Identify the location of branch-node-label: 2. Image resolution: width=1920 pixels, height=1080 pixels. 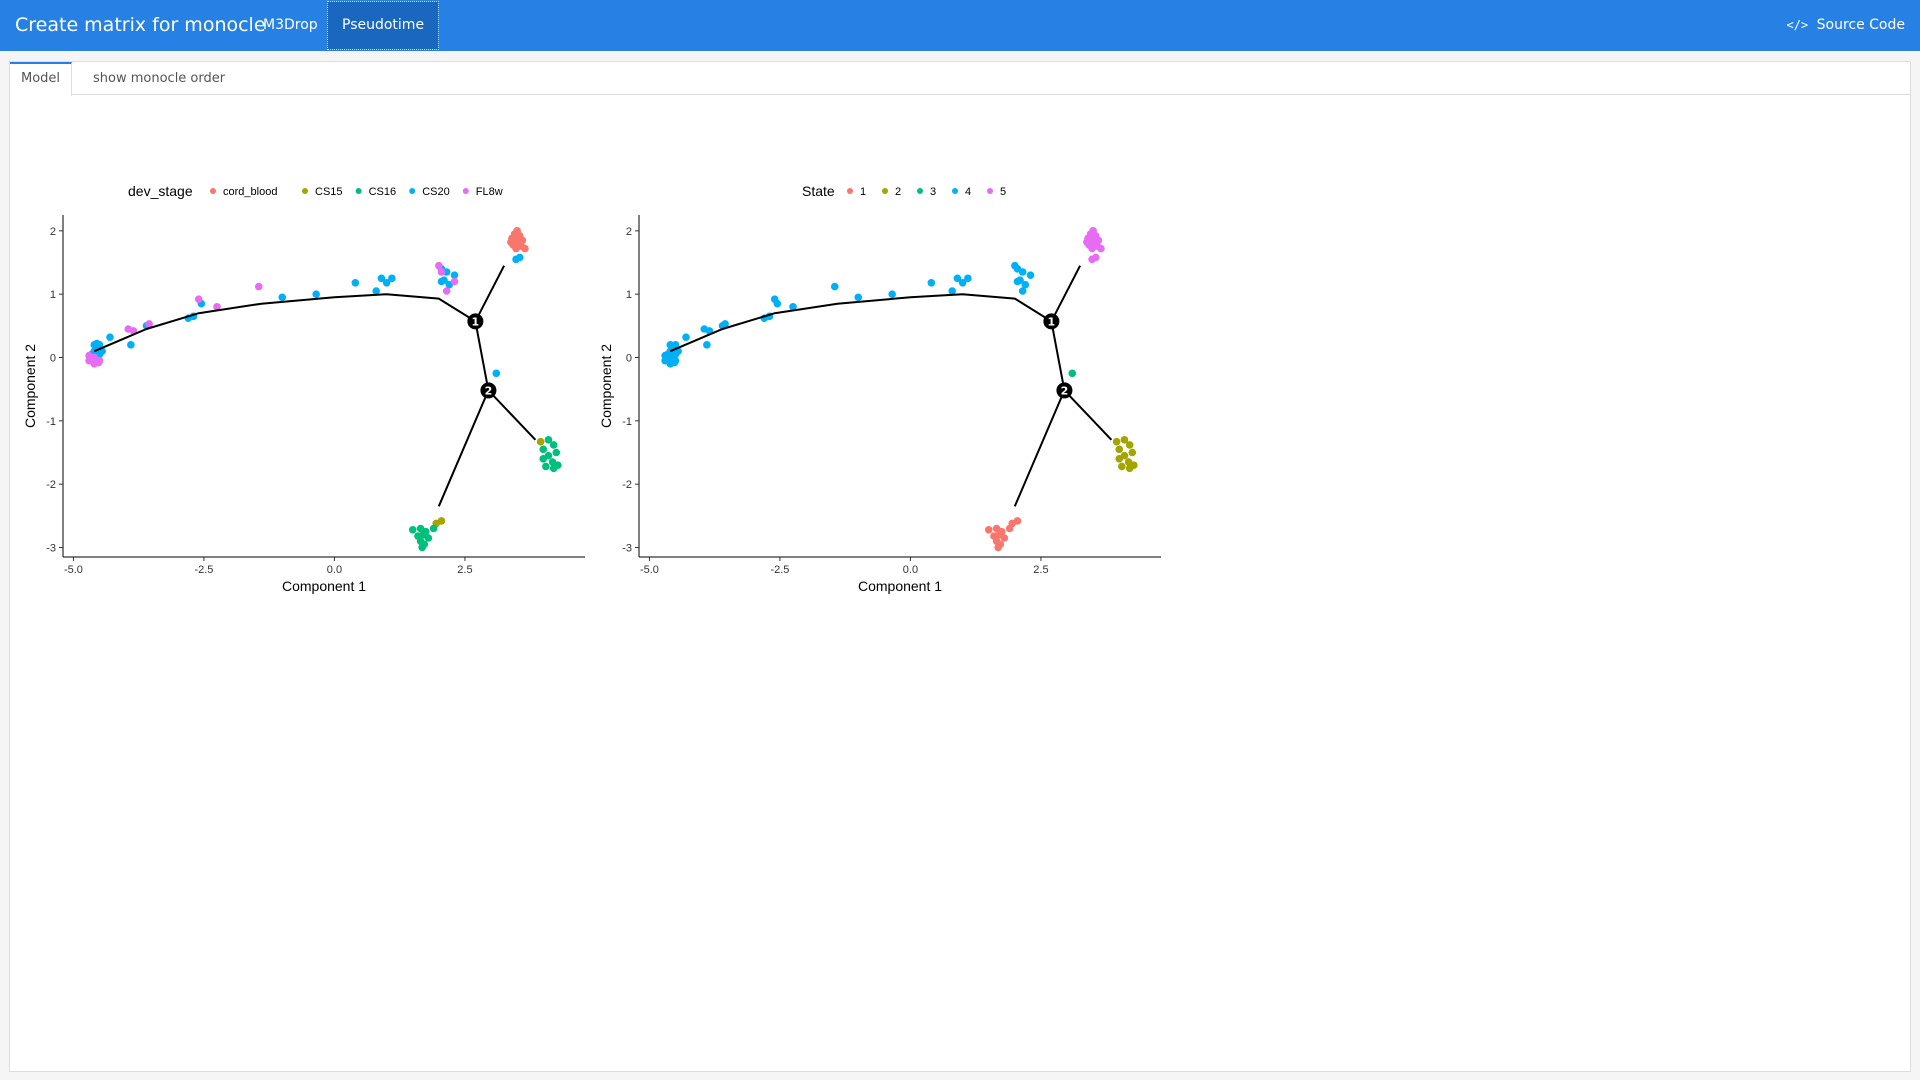
(489, 390).